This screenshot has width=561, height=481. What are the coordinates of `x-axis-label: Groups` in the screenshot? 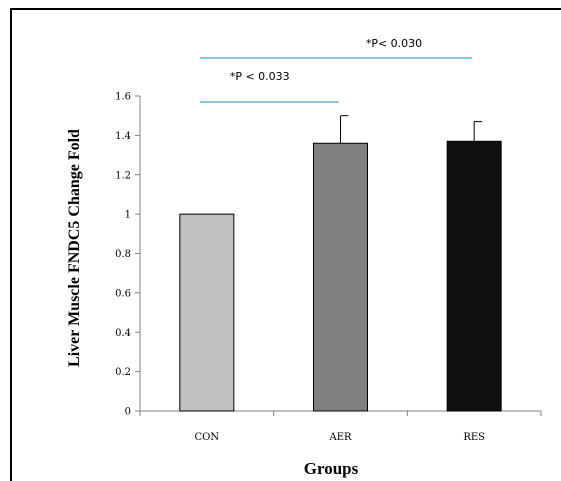 It's located at (331, 468).